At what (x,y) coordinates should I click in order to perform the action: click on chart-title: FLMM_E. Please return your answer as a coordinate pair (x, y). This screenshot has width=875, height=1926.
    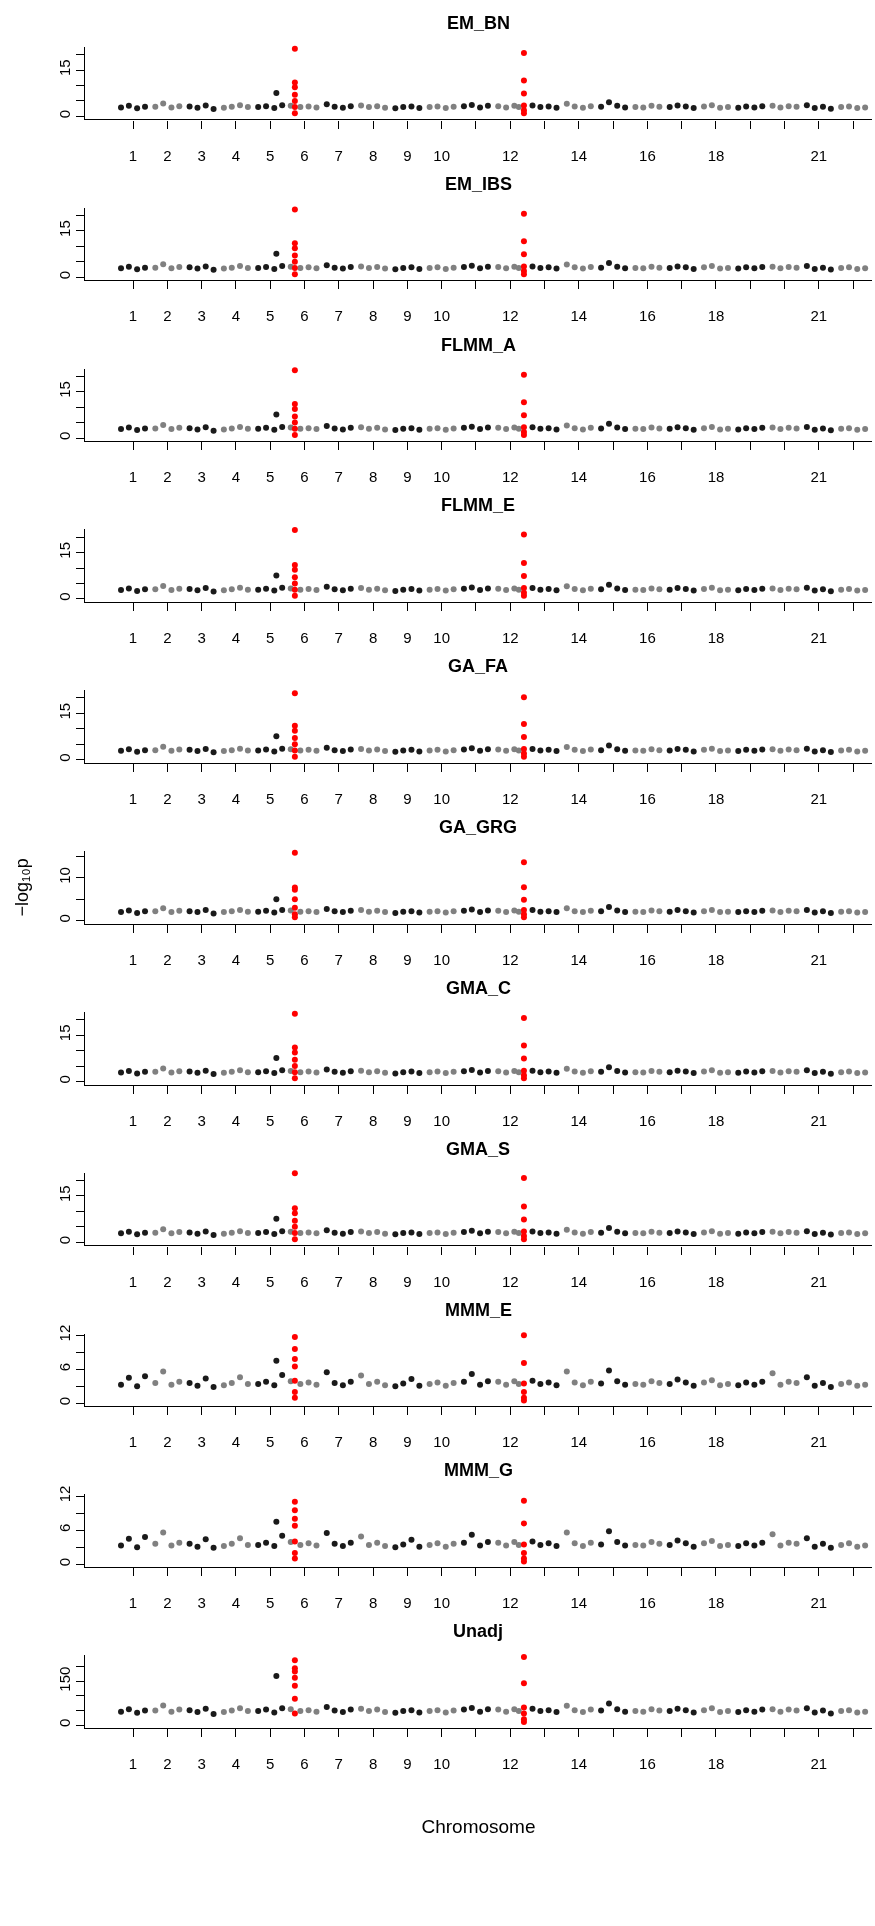
    Looking at the image, I should click on (478, 505).